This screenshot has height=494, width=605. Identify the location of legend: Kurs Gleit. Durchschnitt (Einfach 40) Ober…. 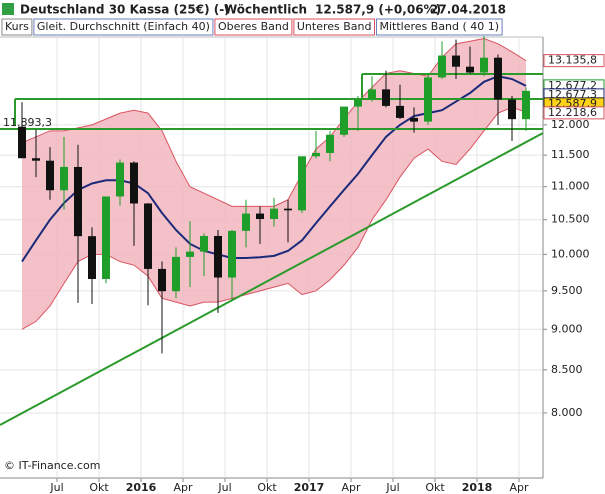
(252, 27).